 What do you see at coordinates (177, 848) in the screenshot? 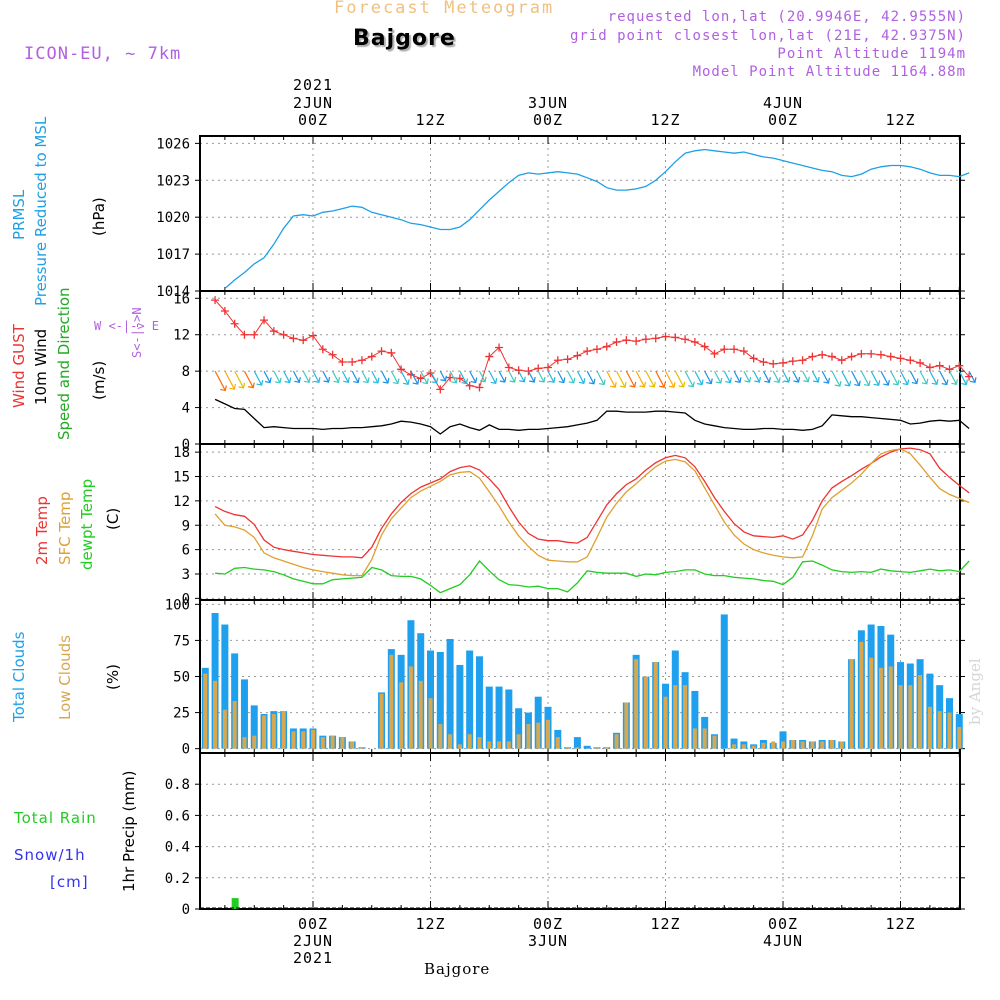
I see `y-tick-label-precipitation: 0.4` at bounding box center [177, 848].